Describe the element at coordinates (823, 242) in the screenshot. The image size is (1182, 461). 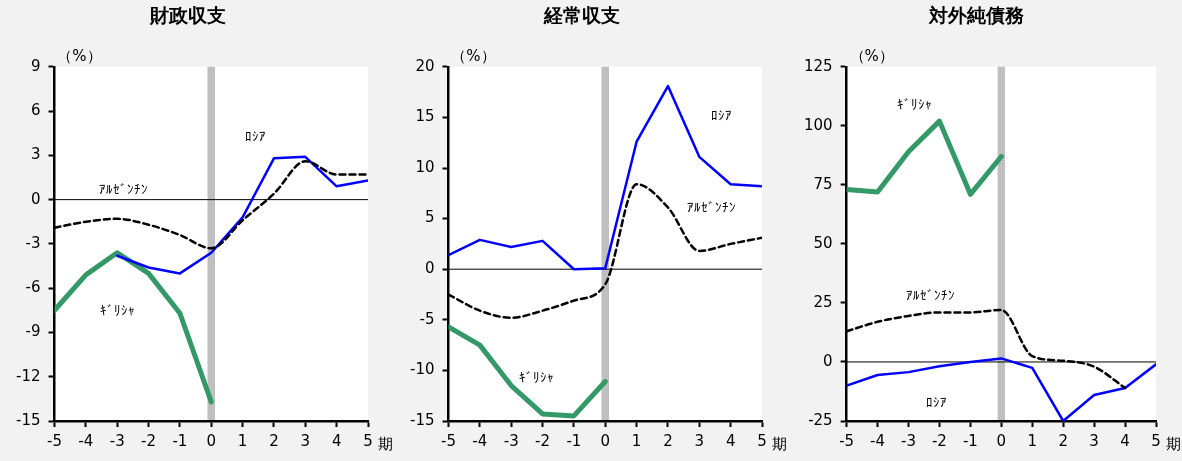
I see `y-tick-label: 50` at that location.